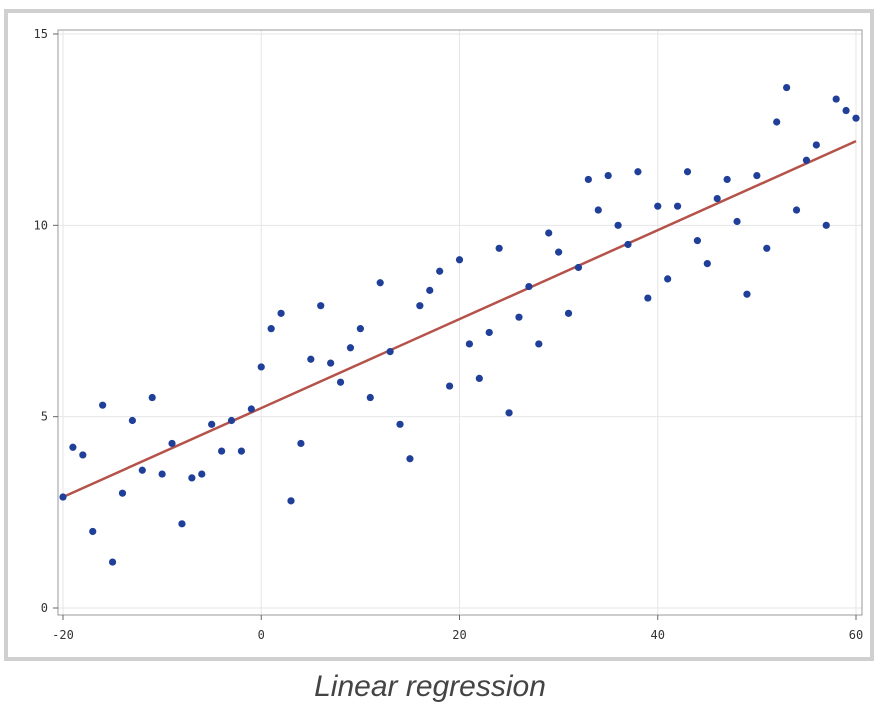 Image resolution: width=882 pixels, height=715 pixels. What do you see at coordinates (261, 635) in the screenshot?
I see `x-tick-label: 0` at bounding box center [261, 635].